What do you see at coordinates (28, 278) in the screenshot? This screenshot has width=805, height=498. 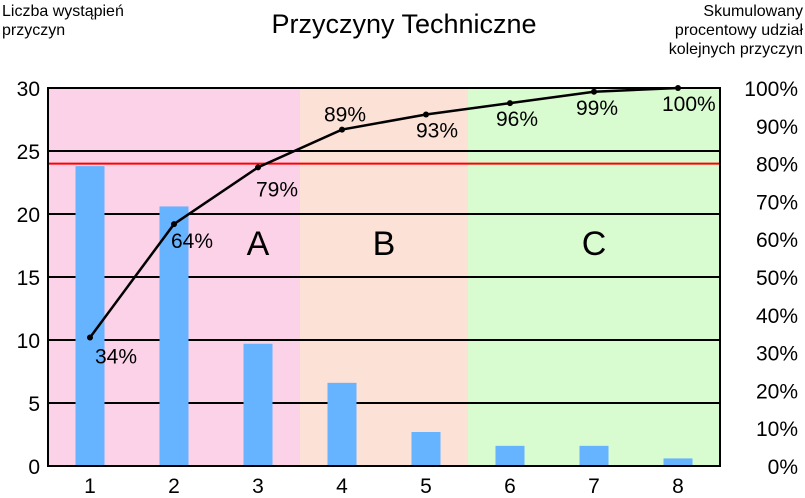 I see `y-tick-label: 15` at bounding box center [28, 278].